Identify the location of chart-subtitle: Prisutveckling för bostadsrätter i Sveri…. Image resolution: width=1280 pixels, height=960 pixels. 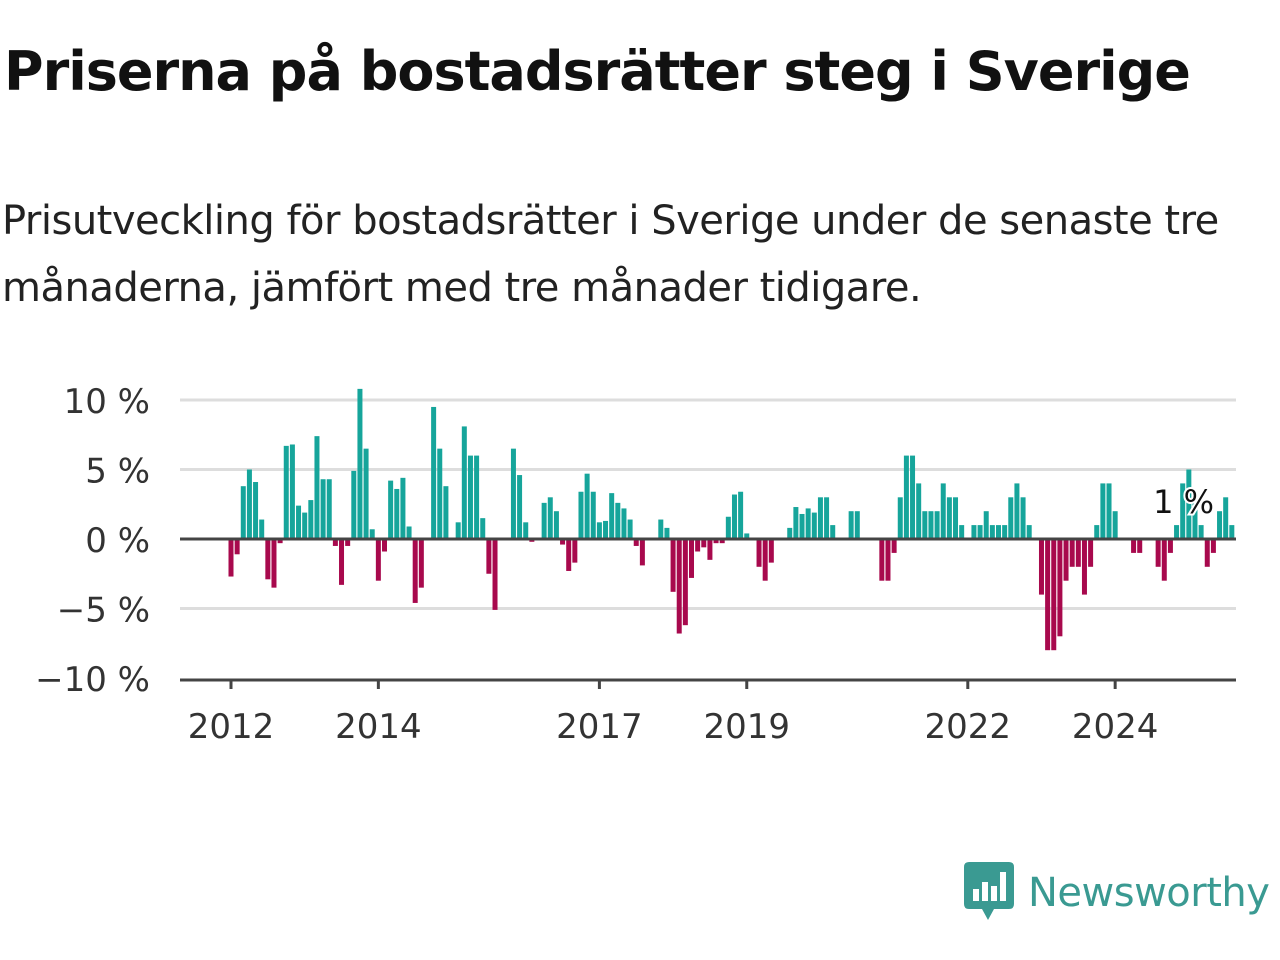
(610, 254).